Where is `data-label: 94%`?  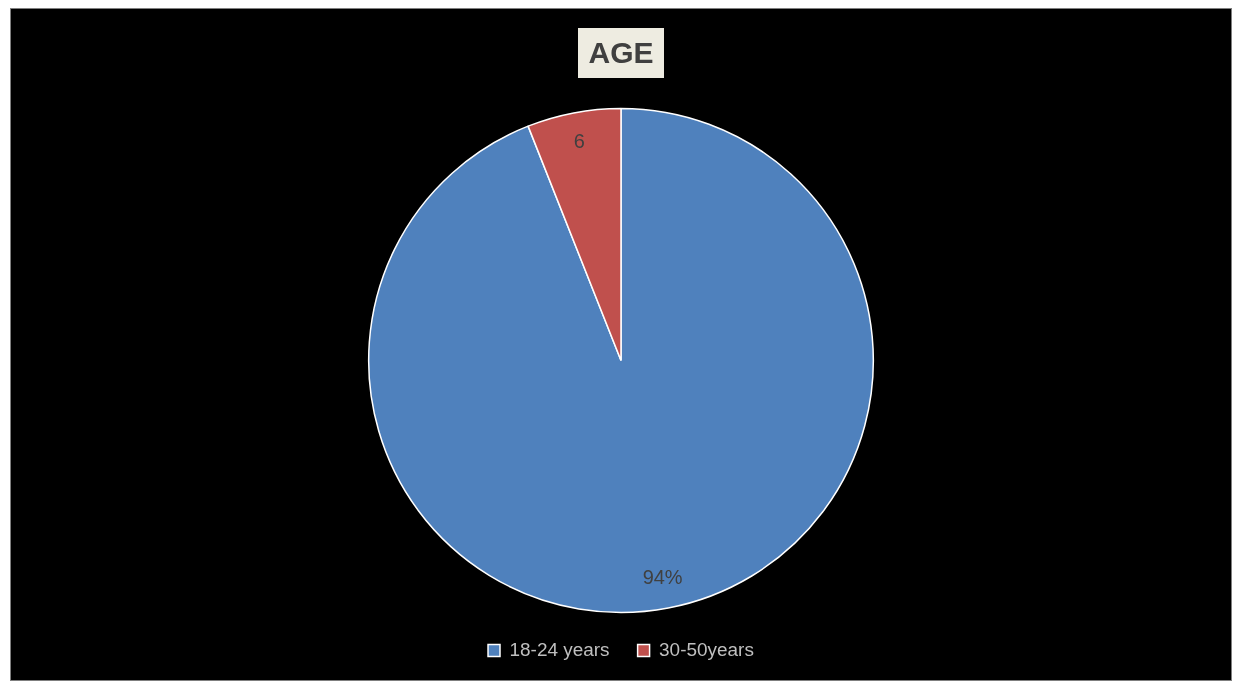
data-label: 94% is located at coordinates (662, 576).